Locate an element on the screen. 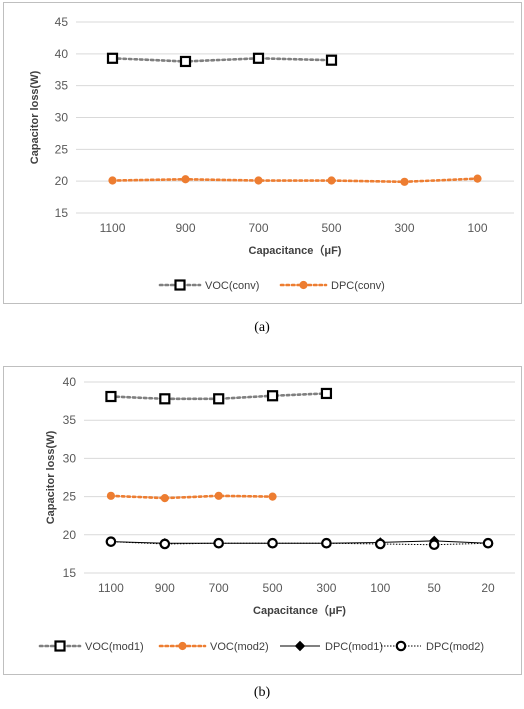  legend-label: VOC(conv) is located at coordinates (232, 286).